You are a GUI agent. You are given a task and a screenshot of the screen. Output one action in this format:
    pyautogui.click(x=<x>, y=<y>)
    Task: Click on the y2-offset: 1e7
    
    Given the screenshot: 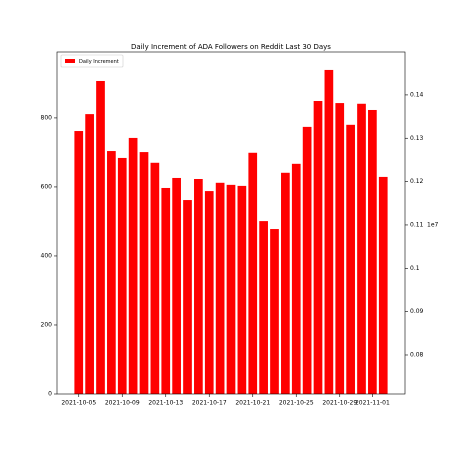 What is the action you would take?
    pyautogui.click(x=433, y=224)
    